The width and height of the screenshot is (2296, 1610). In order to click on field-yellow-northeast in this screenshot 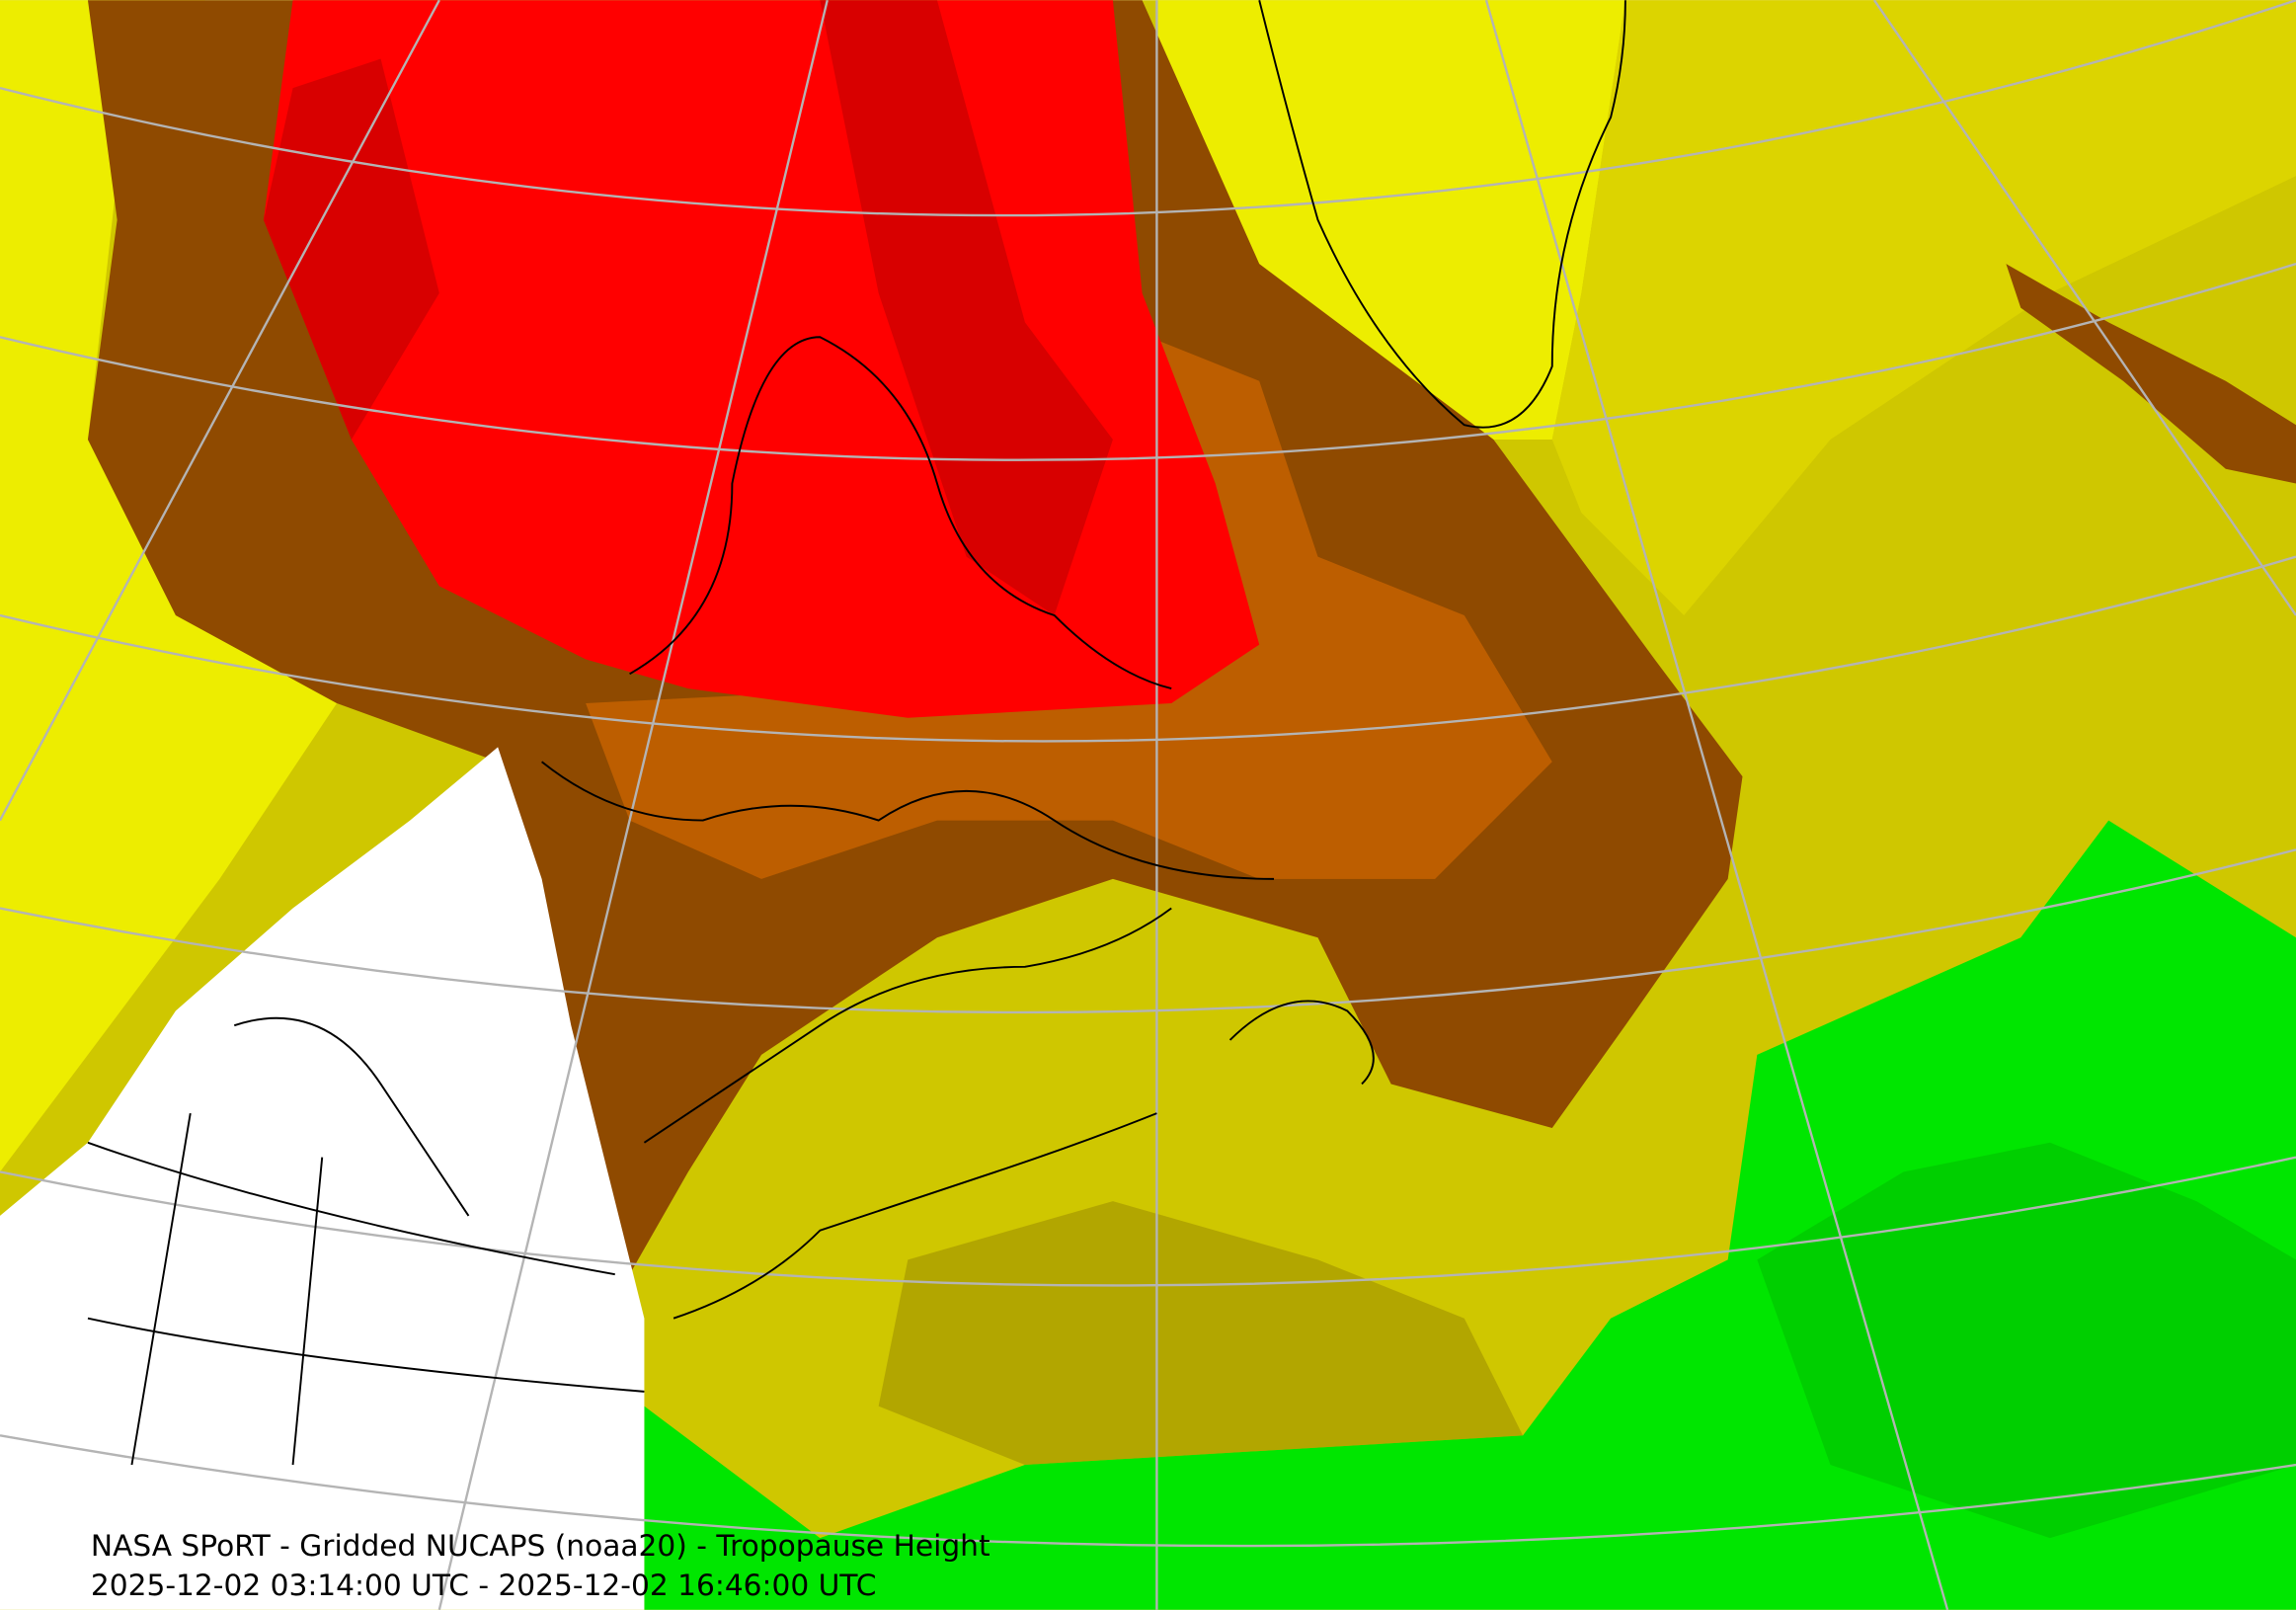, I will do `click(1924, 307)`.